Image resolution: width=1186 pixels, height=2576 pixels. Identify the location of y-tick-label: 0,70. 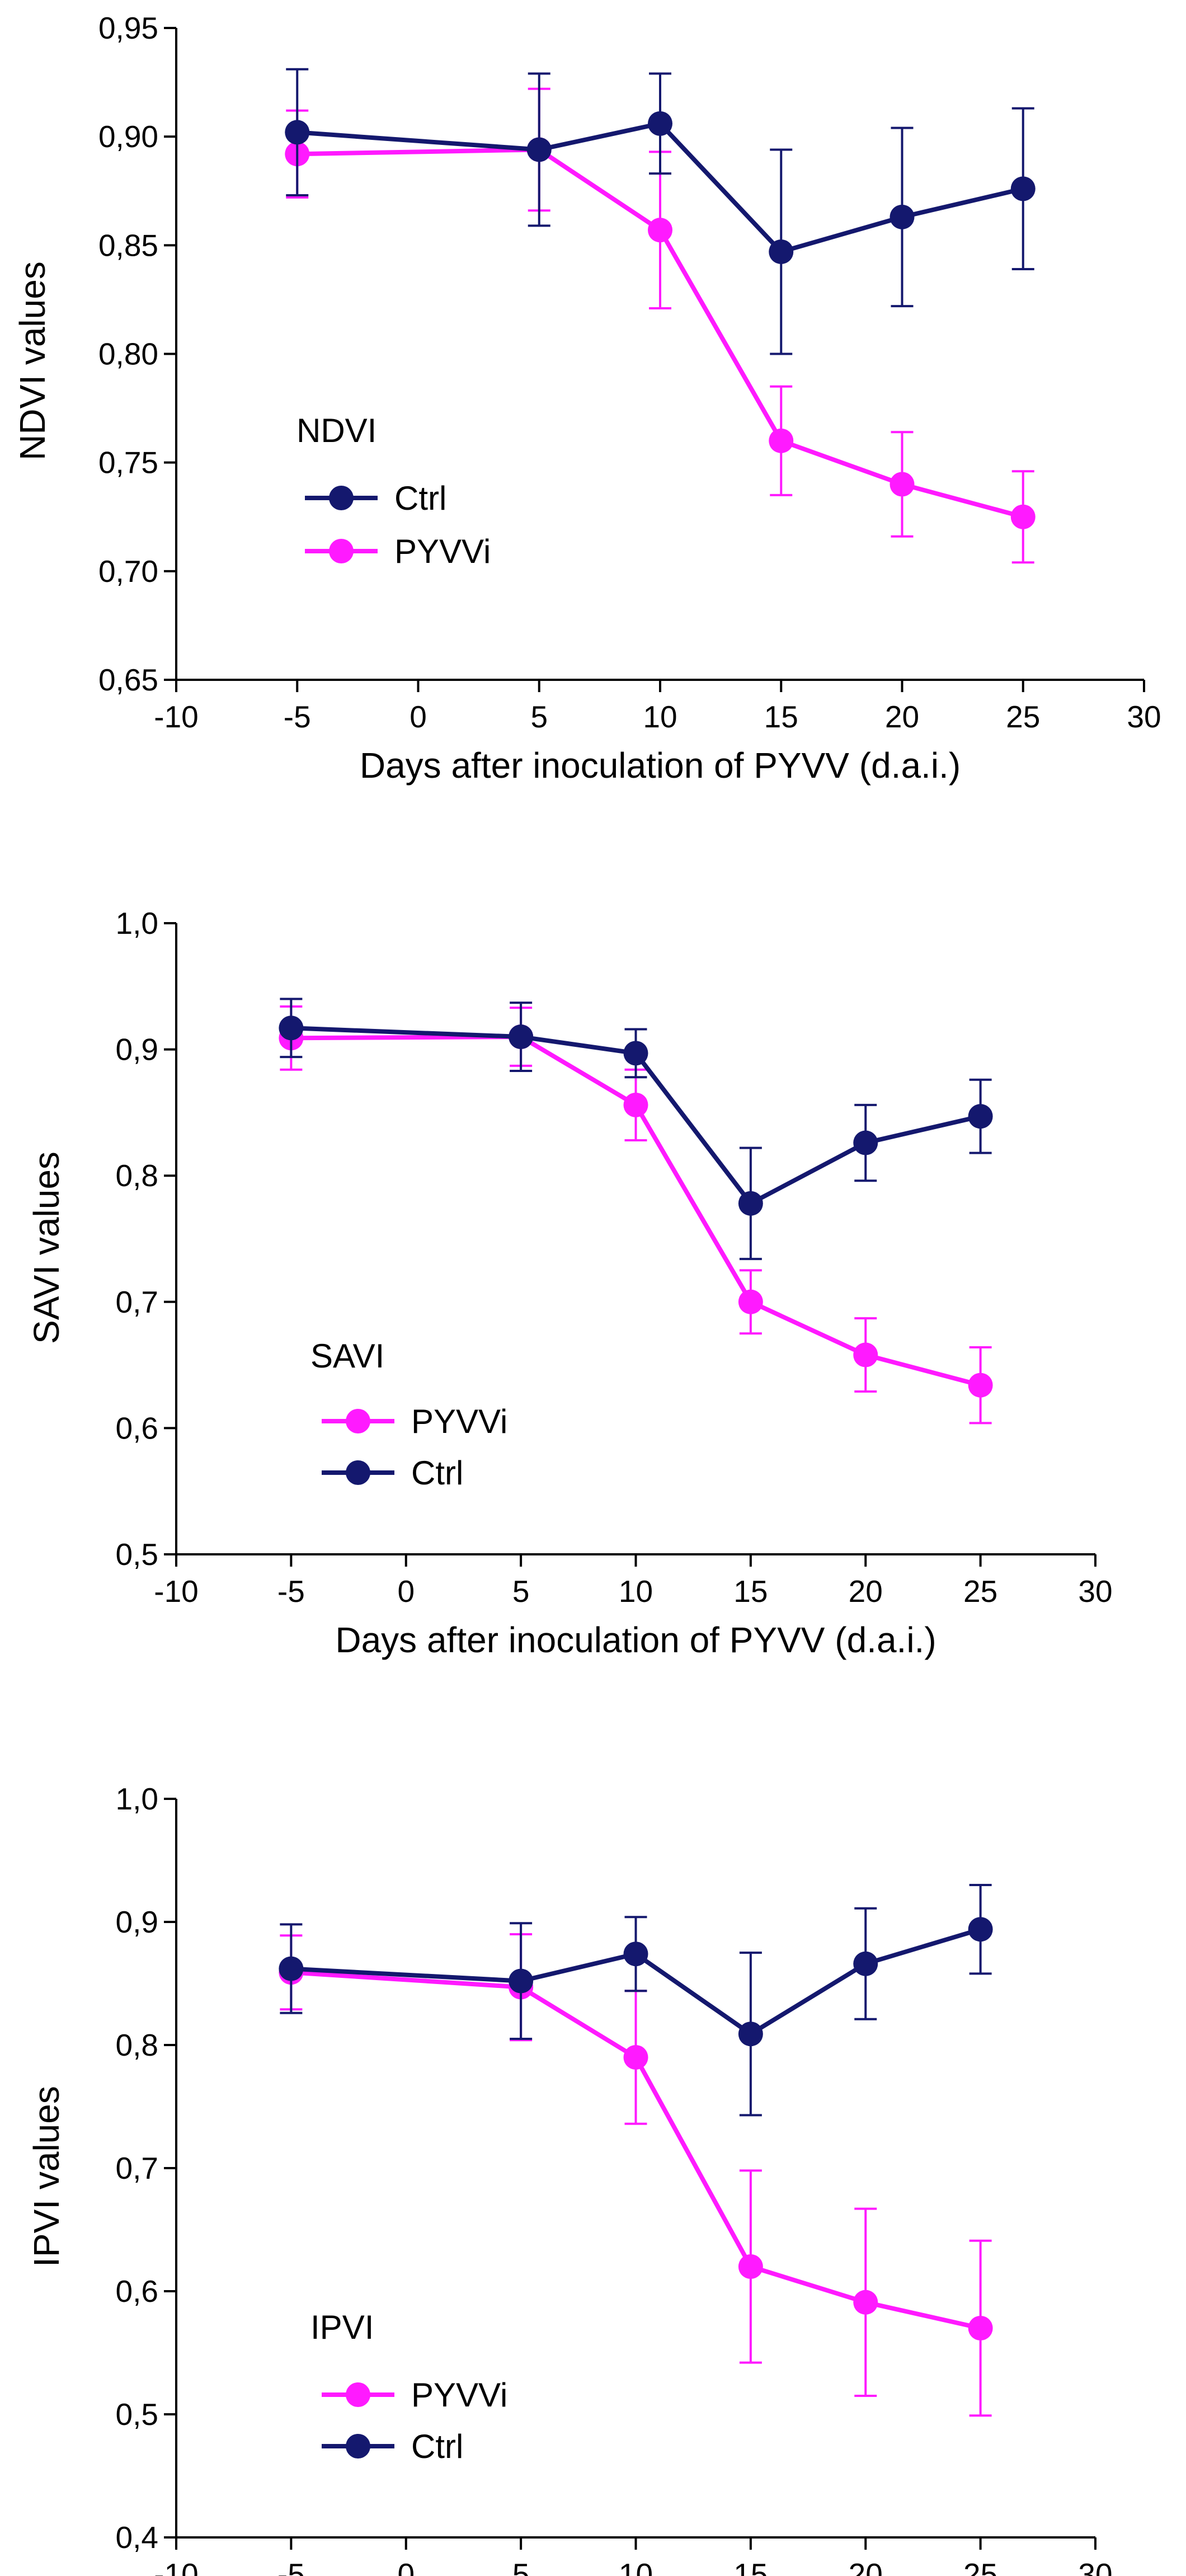
(128, 571).